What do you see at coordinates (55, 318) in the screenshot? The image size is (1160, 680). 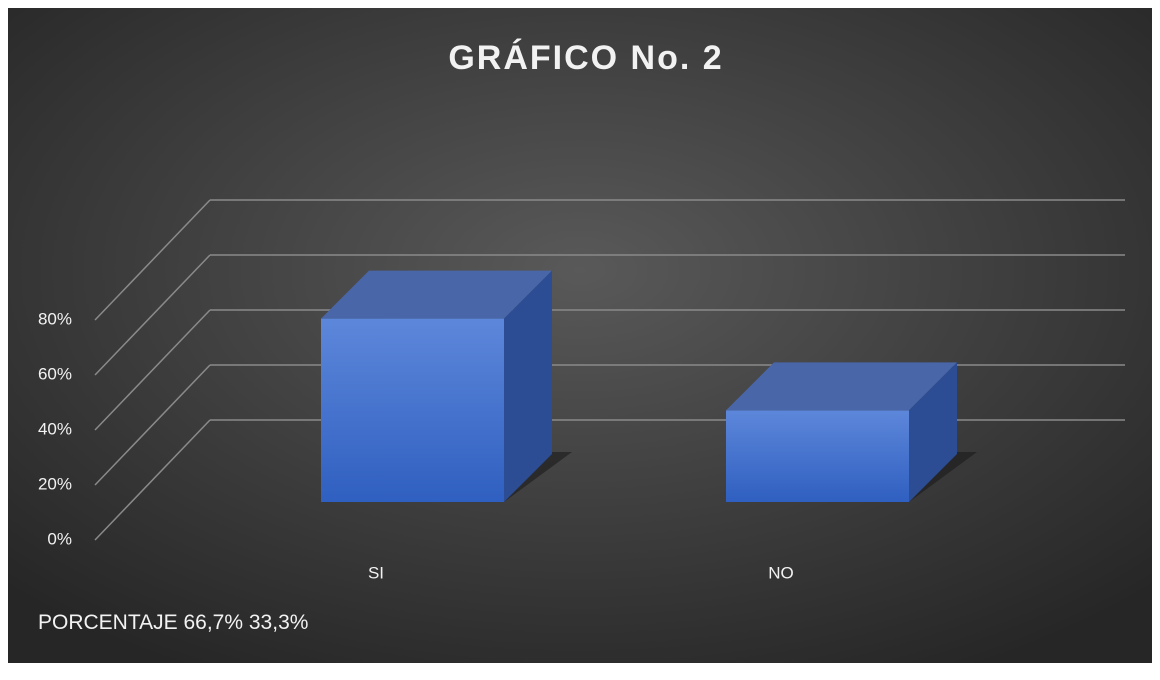 I see `y-tick-label: 80%` at bounding box center [55, 318].